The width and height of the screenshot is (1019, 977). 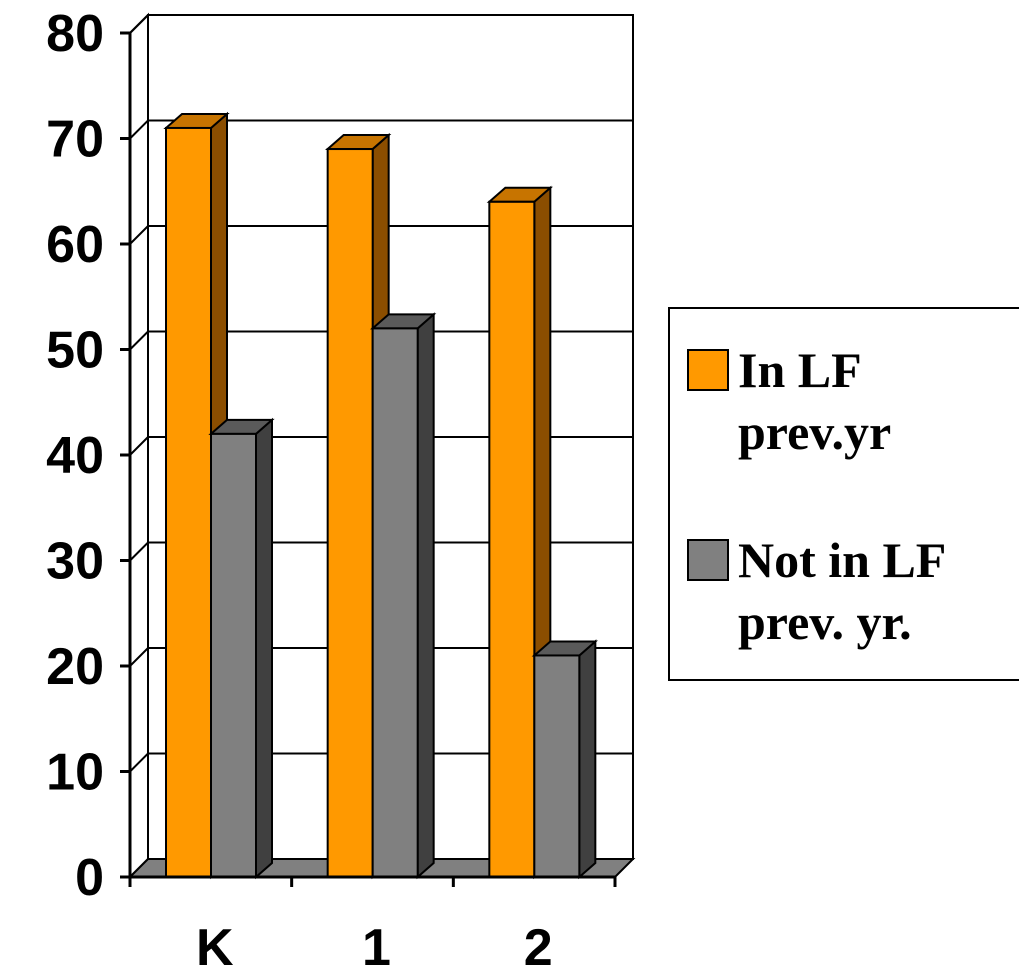 I want to click on y-tick-labels: 0 10 20 30 40 50 60 70 80, so click(x=75, y=456).